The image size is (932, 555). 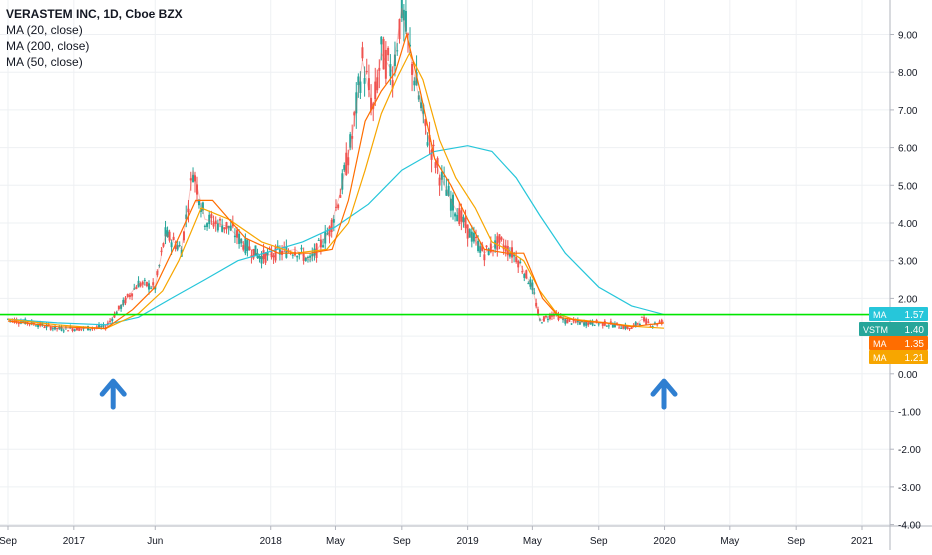 What do you see at coordinates (908, 224) in the screenshot?
I see `y-tick-label: 4.00` at bounding box center [908, 224].